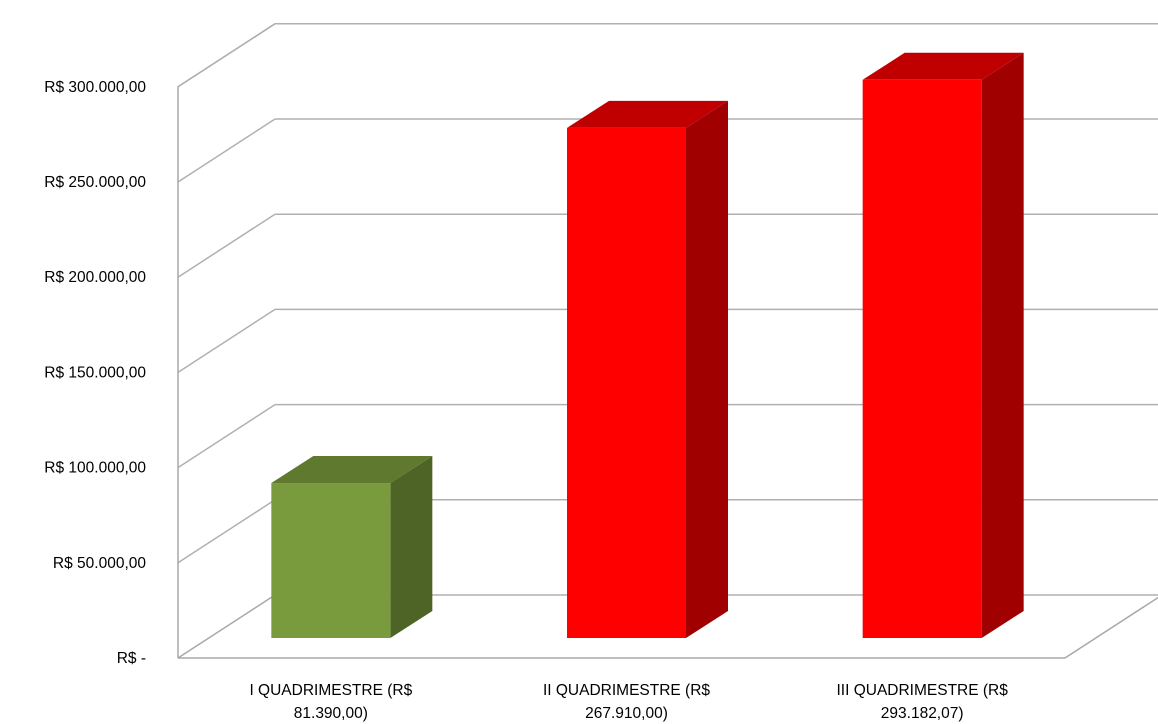  What do you see at coordinates (411, 547) in the screenshot?
I see `bar-1-side` at bounding box center [411, 547].